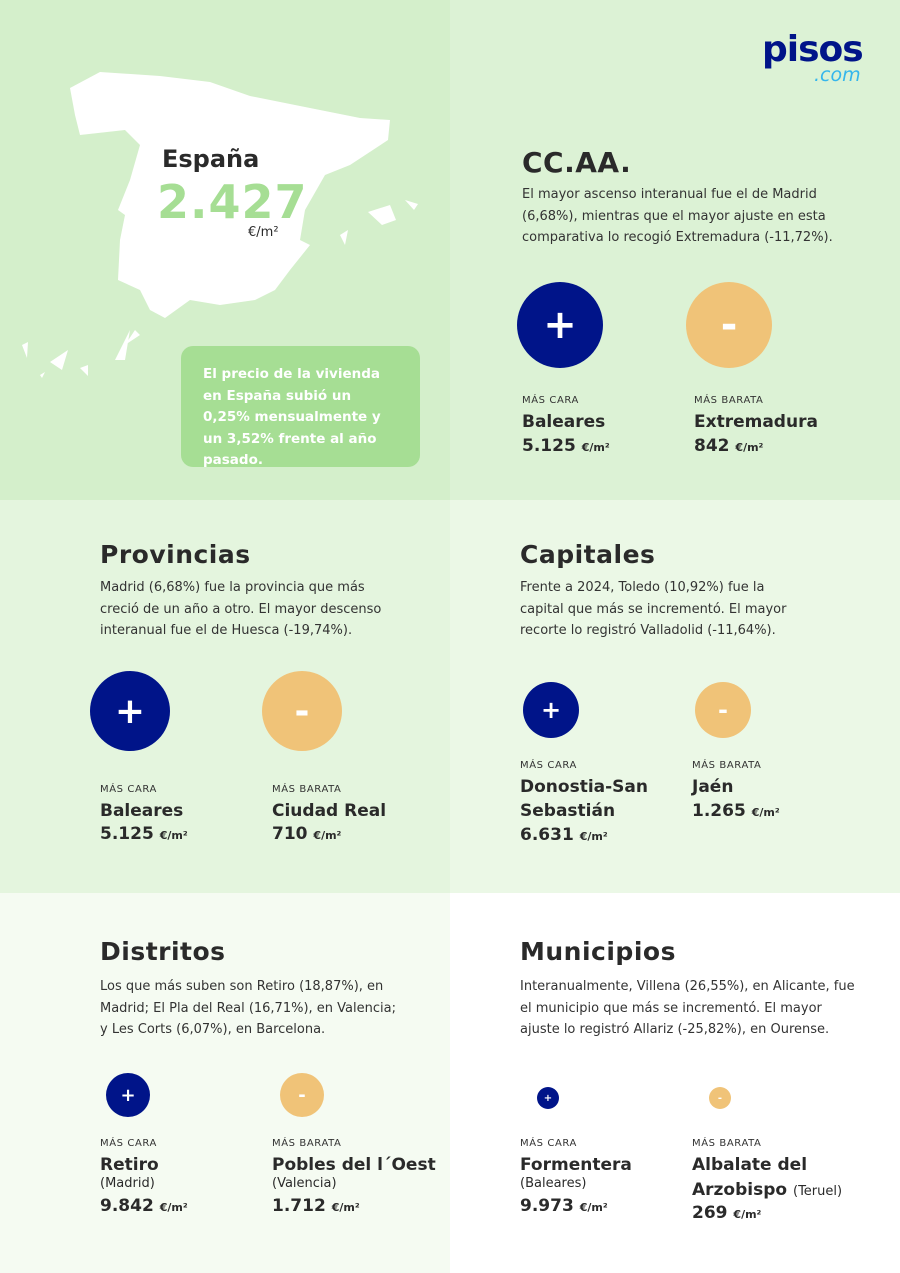 Image resolution: width=900 pixels, height=1273 pixels. I want to click on max-region: (Madrid), so click(127, 1183).